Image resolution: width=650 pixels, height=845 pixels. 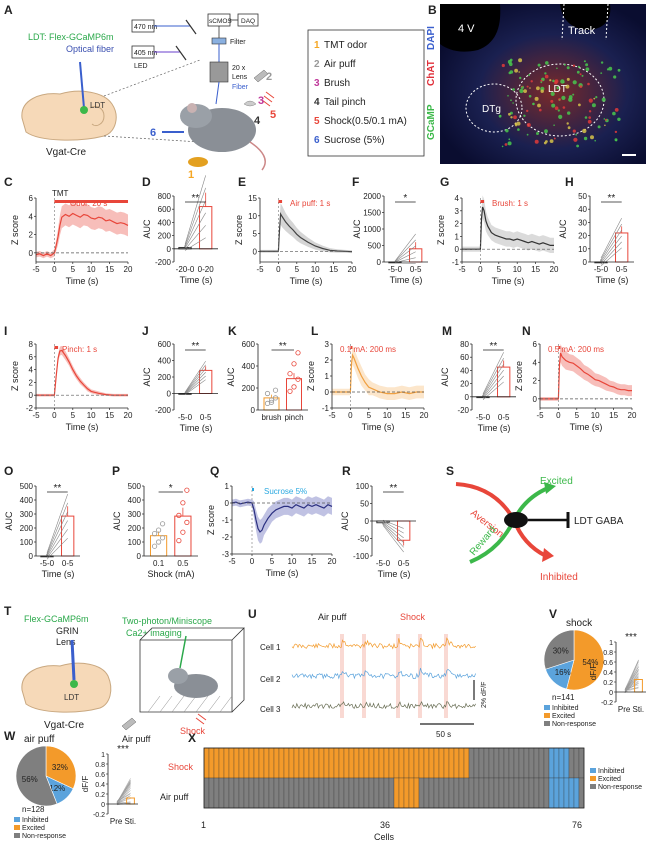 What do you see at coordinates (317, 102) in the screenshot?
I see `legend-num-4: 4` at bounding box center [317, 102].